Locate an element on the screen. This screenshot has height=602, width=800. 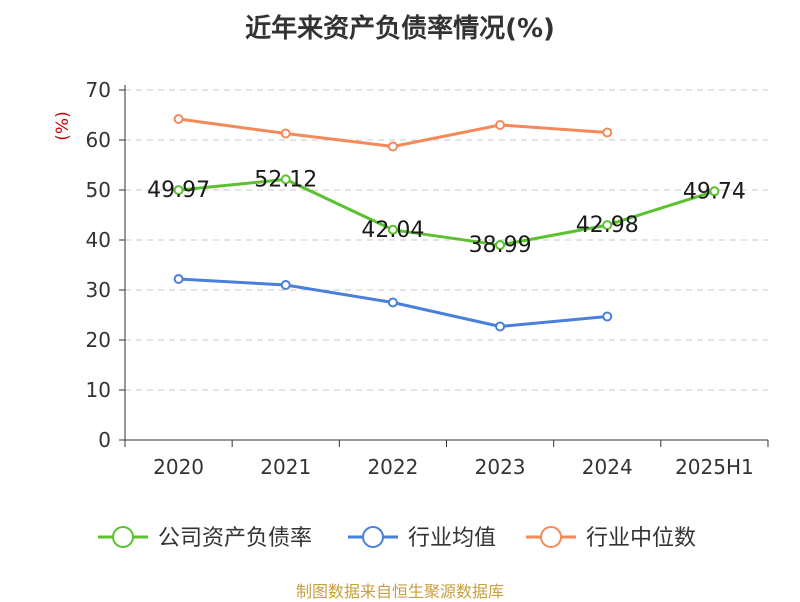
source-note: 制图数据来自恒生聚源数据库 is located at coordinates (399, 591).